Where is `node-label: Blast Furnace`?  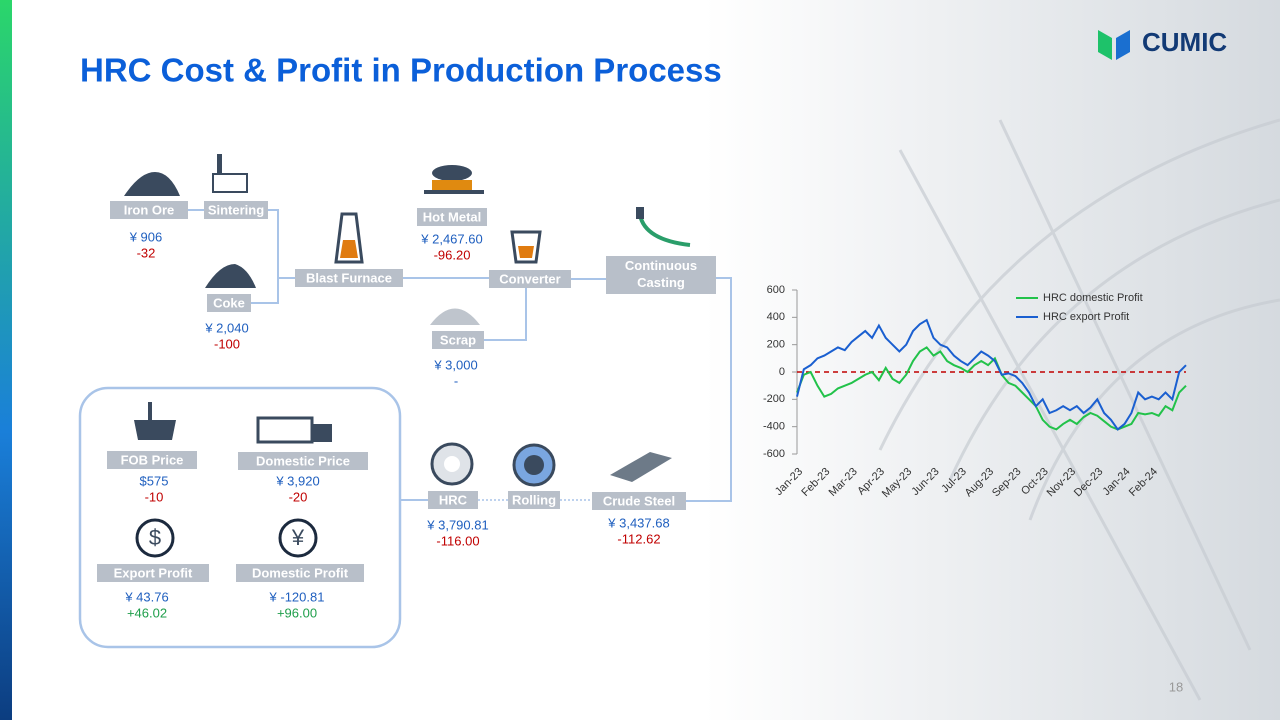
node-label: Blast Furnace is located at coordinates (349, 277).